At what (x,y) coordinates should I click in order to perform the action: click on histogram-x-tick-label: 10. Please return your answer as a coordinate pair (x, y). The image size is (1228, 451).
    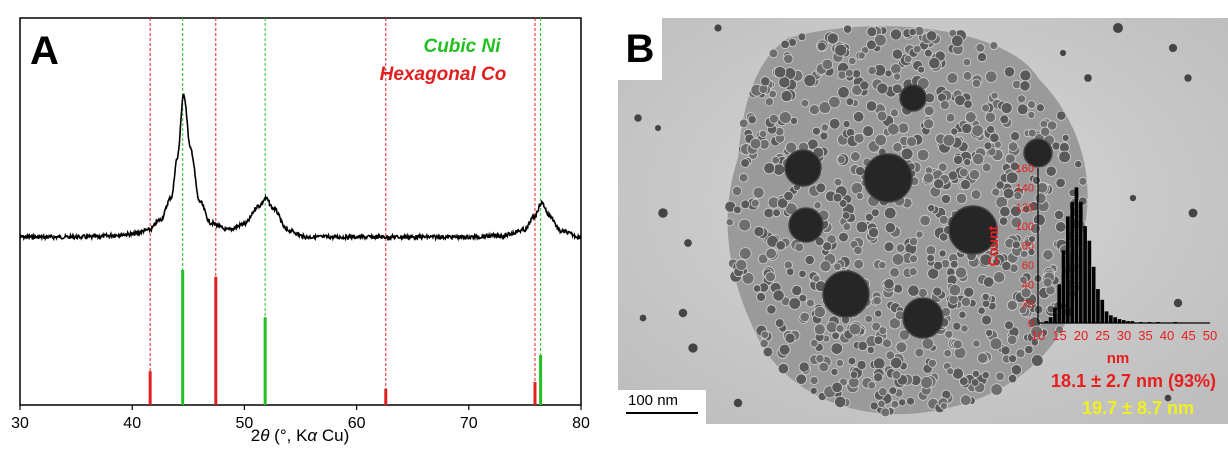
    Looking at the image, I should click on (1038, 335).